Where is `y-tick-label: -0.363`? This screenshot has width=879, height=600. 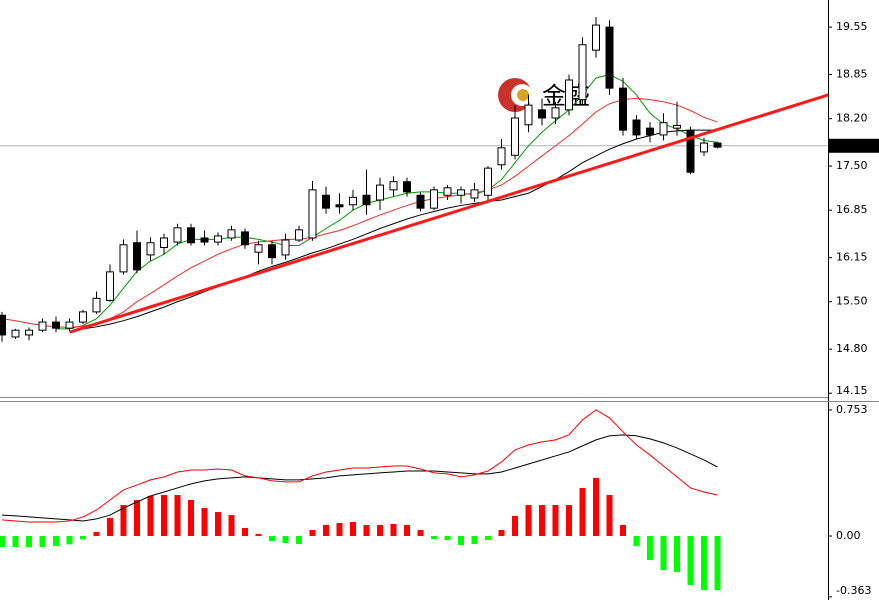 y-tick-label: -0.363 is located at coordinates (853, 590).